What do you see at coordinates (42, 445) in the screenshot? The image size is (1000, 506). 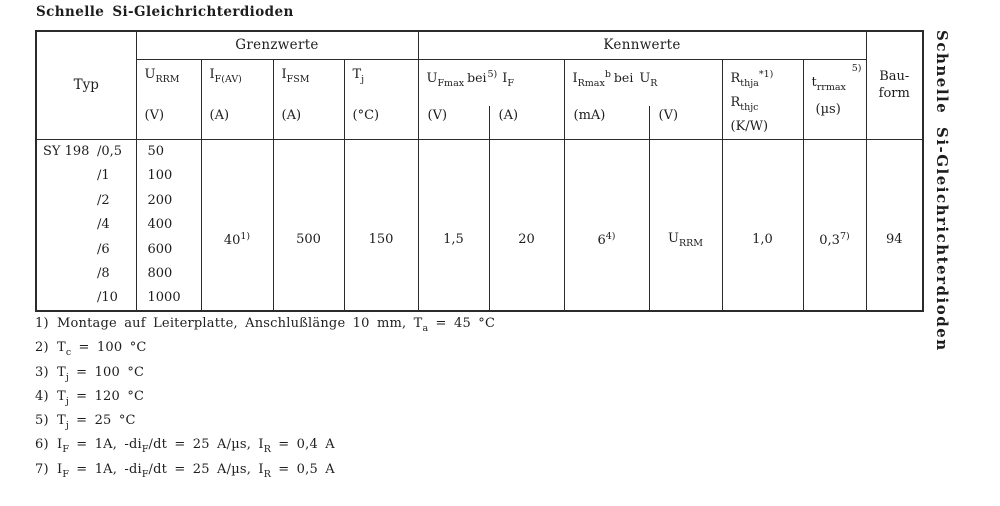 I see `footnote-marker: 6)` at bounding box center [42, 445].